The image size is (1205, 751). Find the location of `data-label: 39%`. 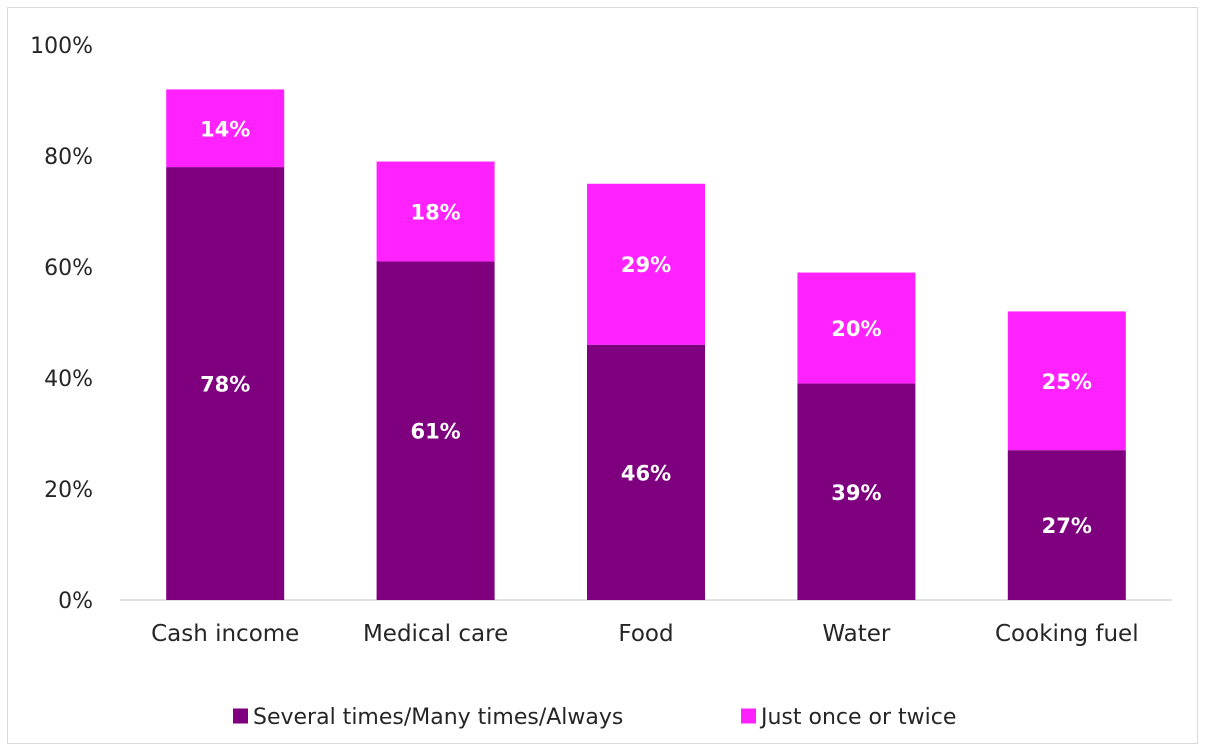

data-label: 39% is located at coordinates (856, 493).